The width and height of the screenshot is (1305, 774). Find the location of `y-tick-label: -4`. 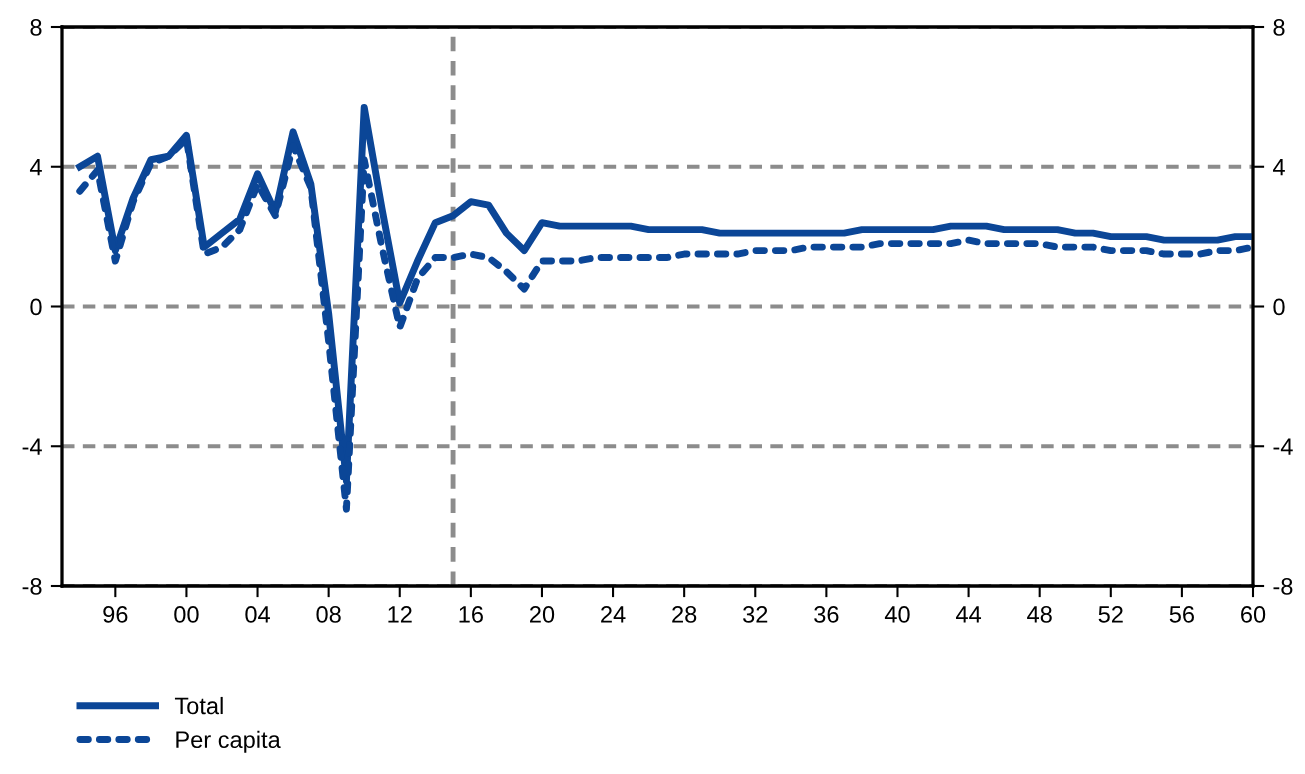

y-tick-label: -4 is located at coordinates (32, 446).